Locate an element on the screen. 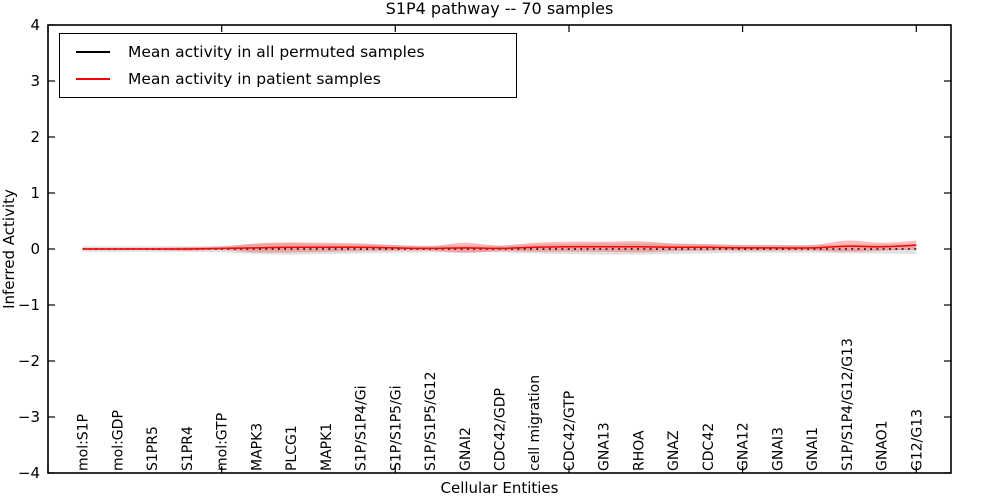  x-category-label: GNAZ is located at coordinates (674, 451).